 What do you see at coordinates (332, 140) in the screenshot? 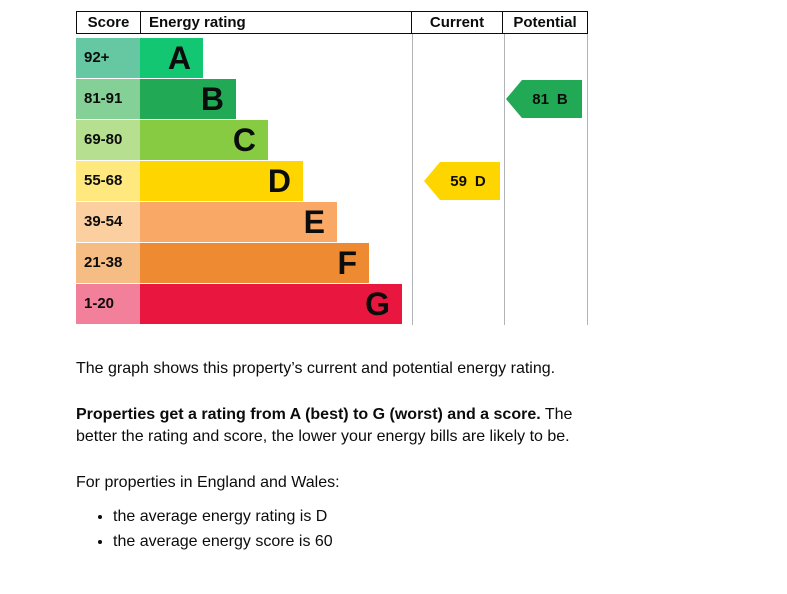
I see `band-row-c: 69-80 C` at bounding box center [332, 140].